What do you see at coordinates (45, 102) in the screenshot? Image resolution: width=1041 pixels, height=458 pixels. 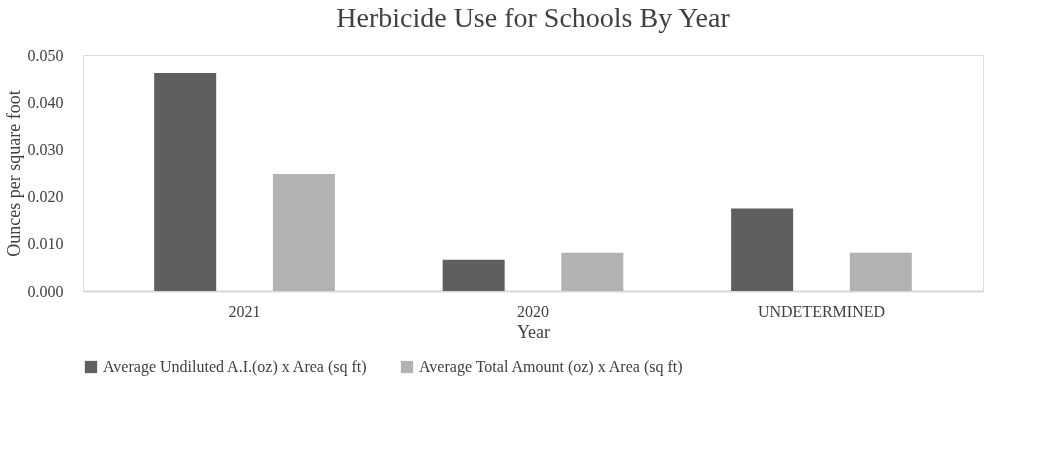 I see `y-tick-label: 0.040` at bounding box center [45, 102].